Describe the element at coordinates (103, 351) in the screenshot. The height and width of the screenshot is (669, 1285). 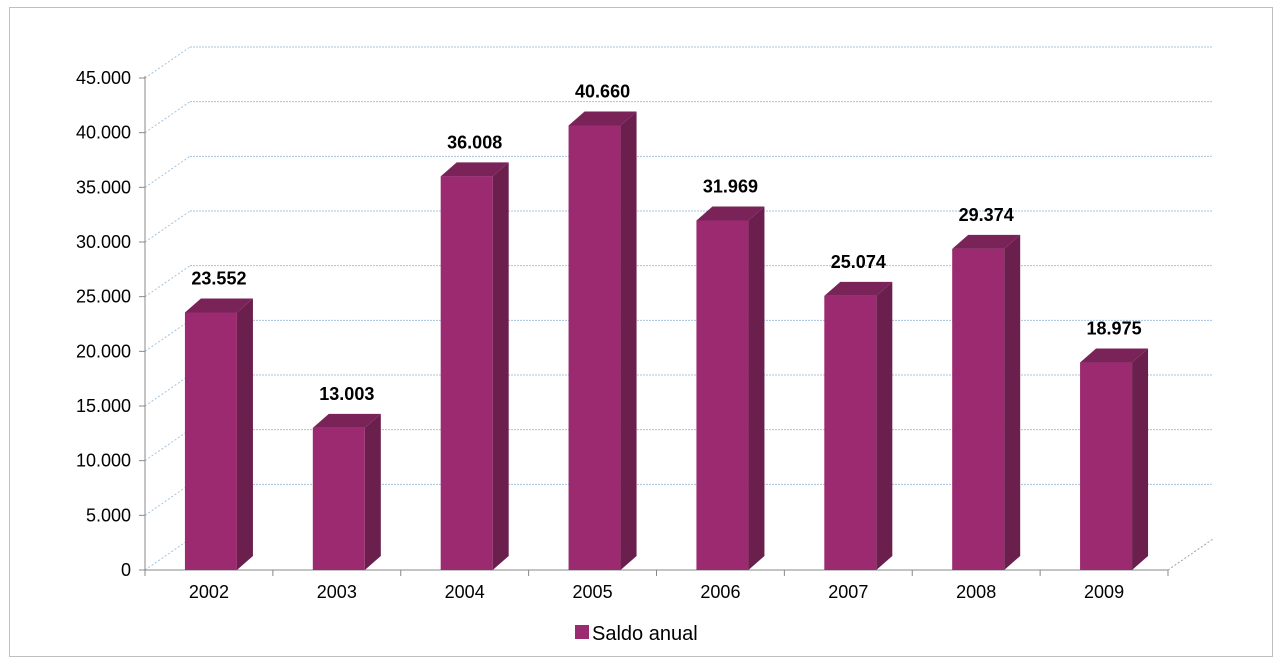
I see `y-tick-label: 20.000` at that location.